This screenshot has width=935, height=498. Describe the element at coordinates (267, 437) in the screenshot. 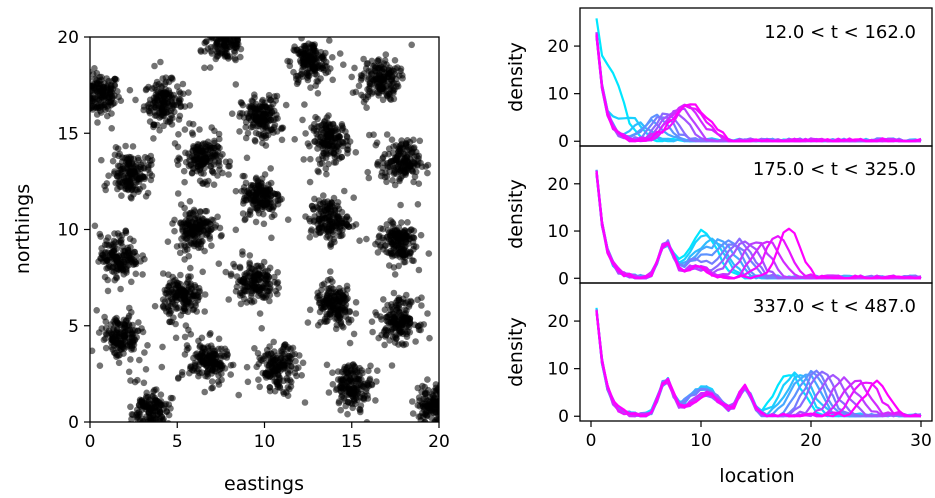

I see `scatter-x-ticks: 0 5 10 15 20` at that location.